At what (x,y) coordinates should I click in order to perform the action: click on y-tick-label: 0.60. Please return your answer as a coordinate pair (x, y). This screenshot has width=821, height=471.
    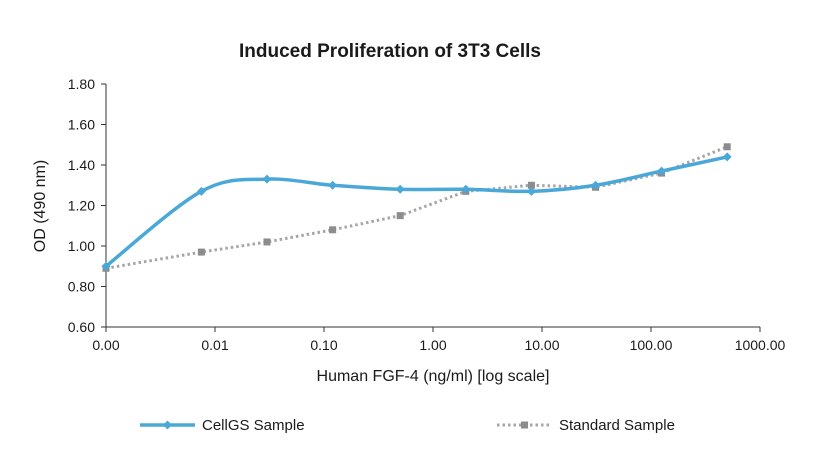
    Looking at the image, I should click on (81, 327).